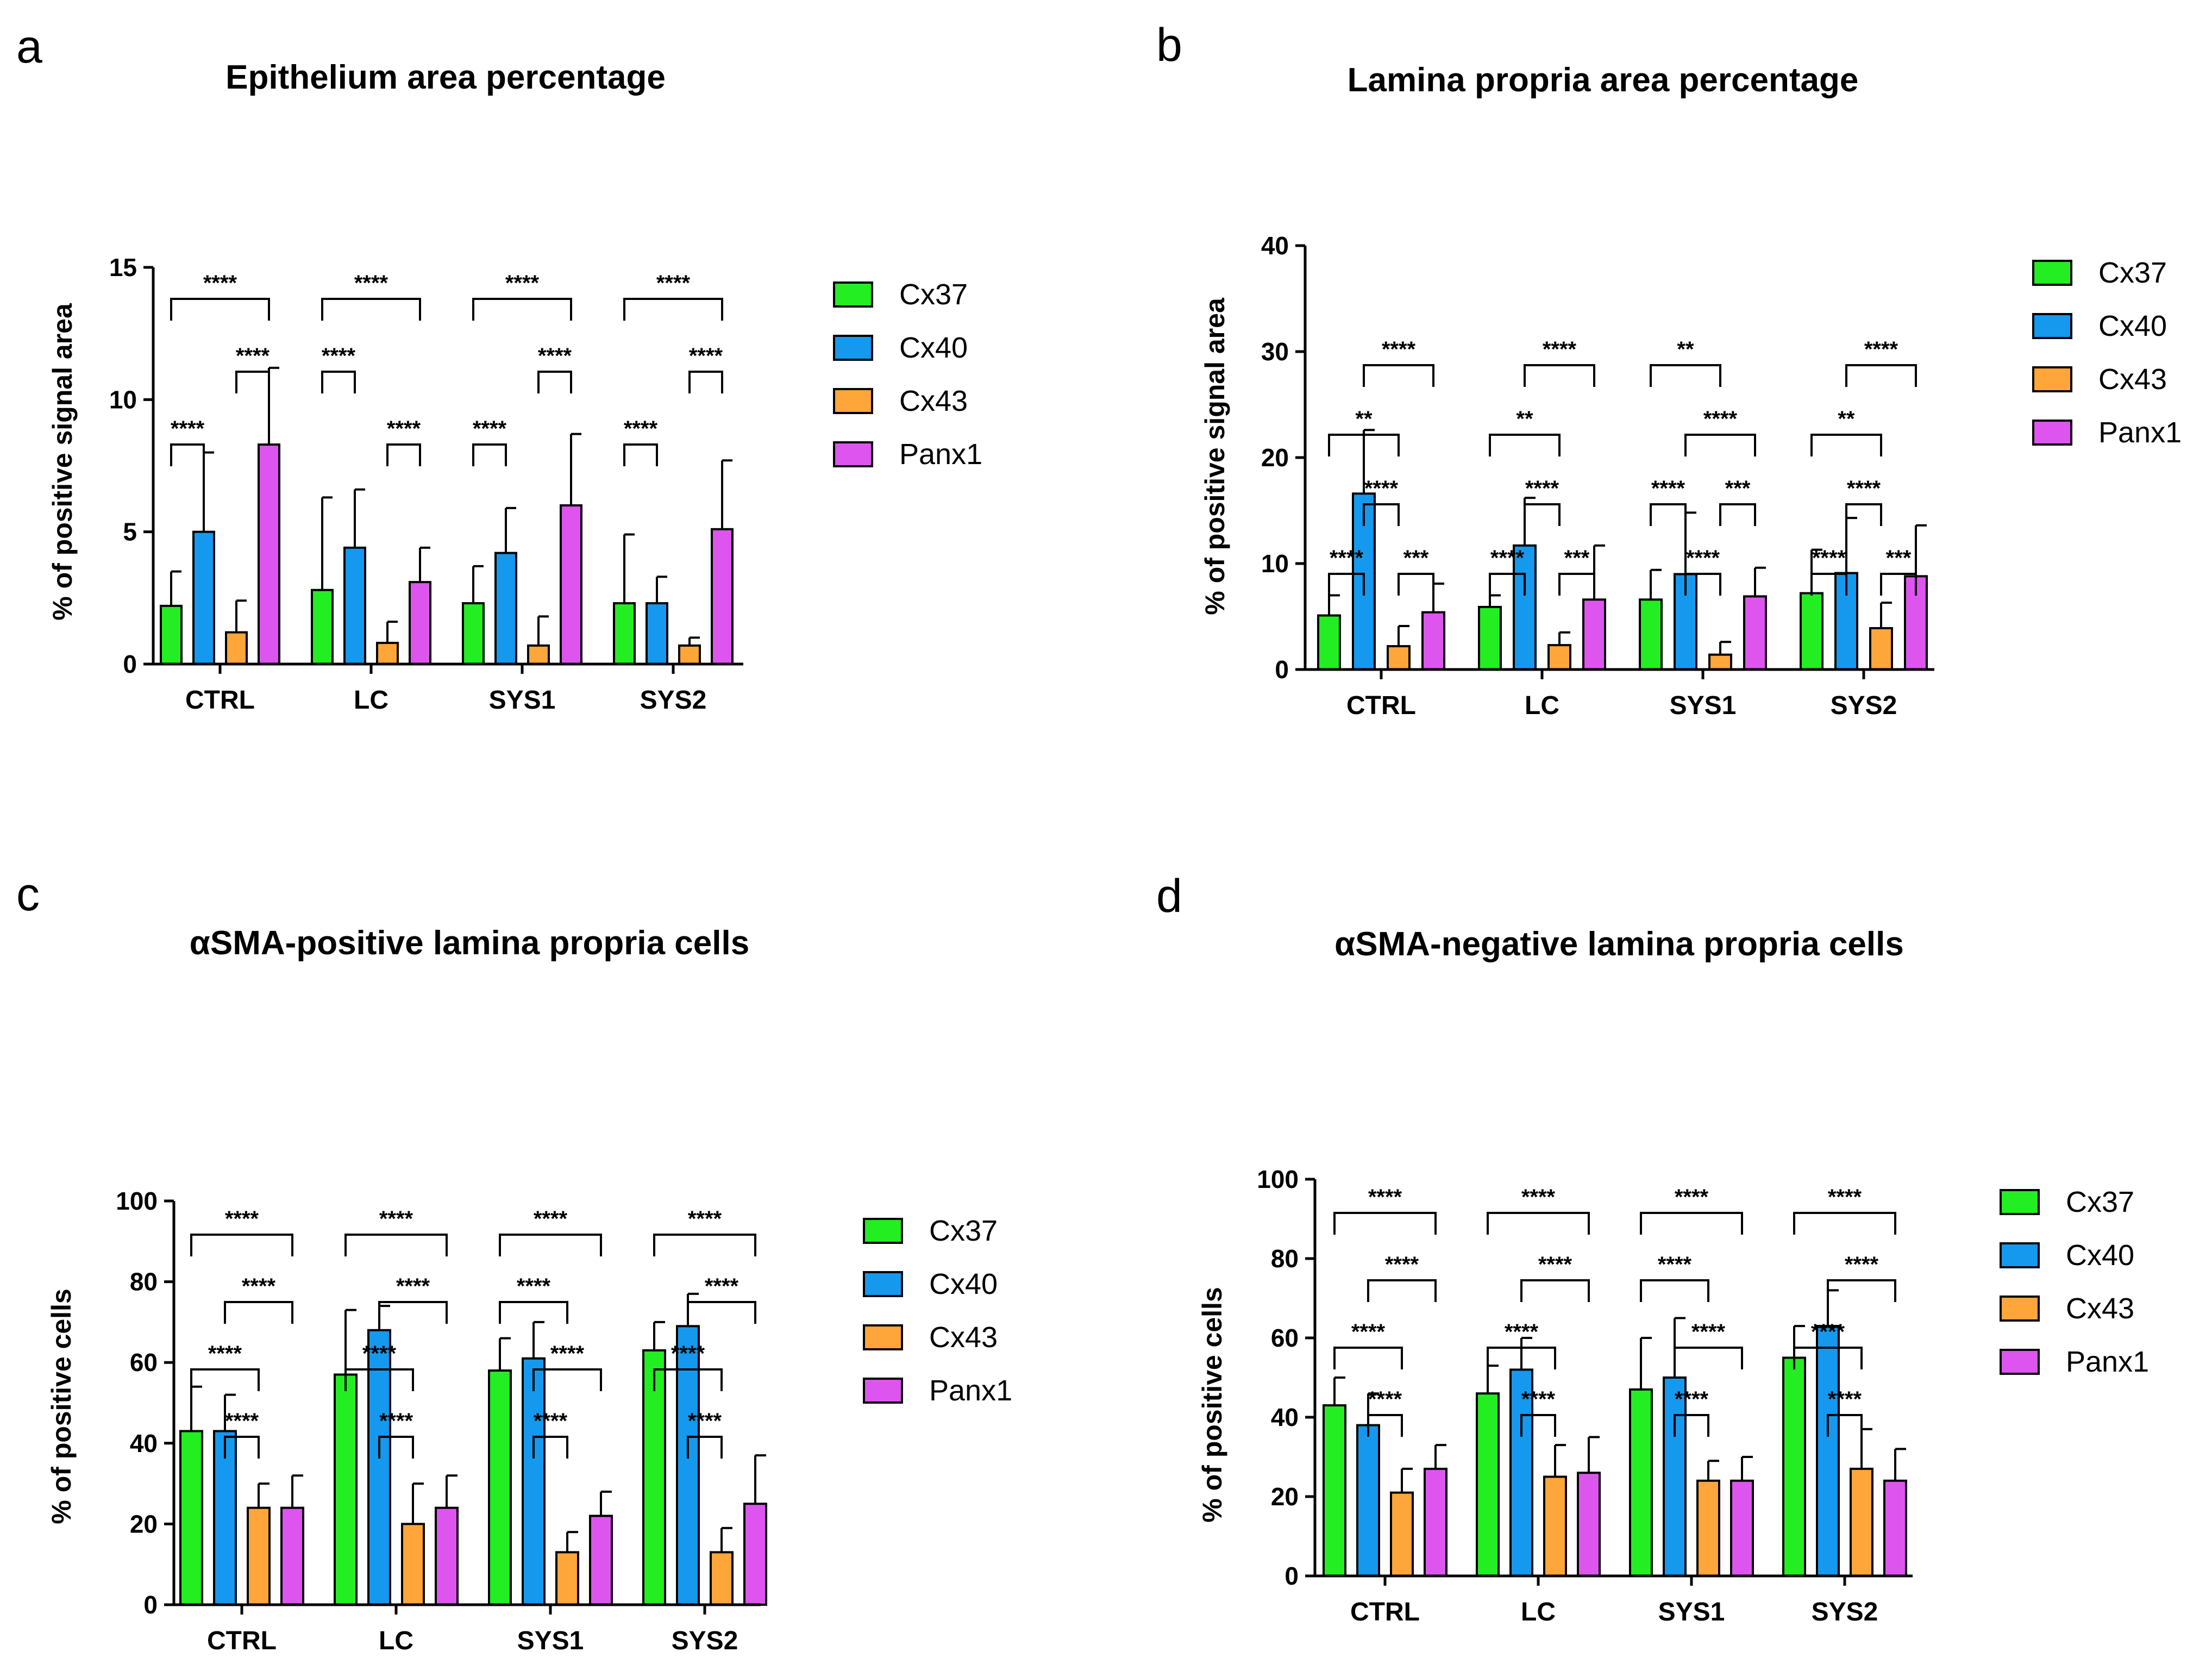 The width and height of the screenshot is (2212, 1677). I want to click on y-tick-label: 5, so click(130, 532).